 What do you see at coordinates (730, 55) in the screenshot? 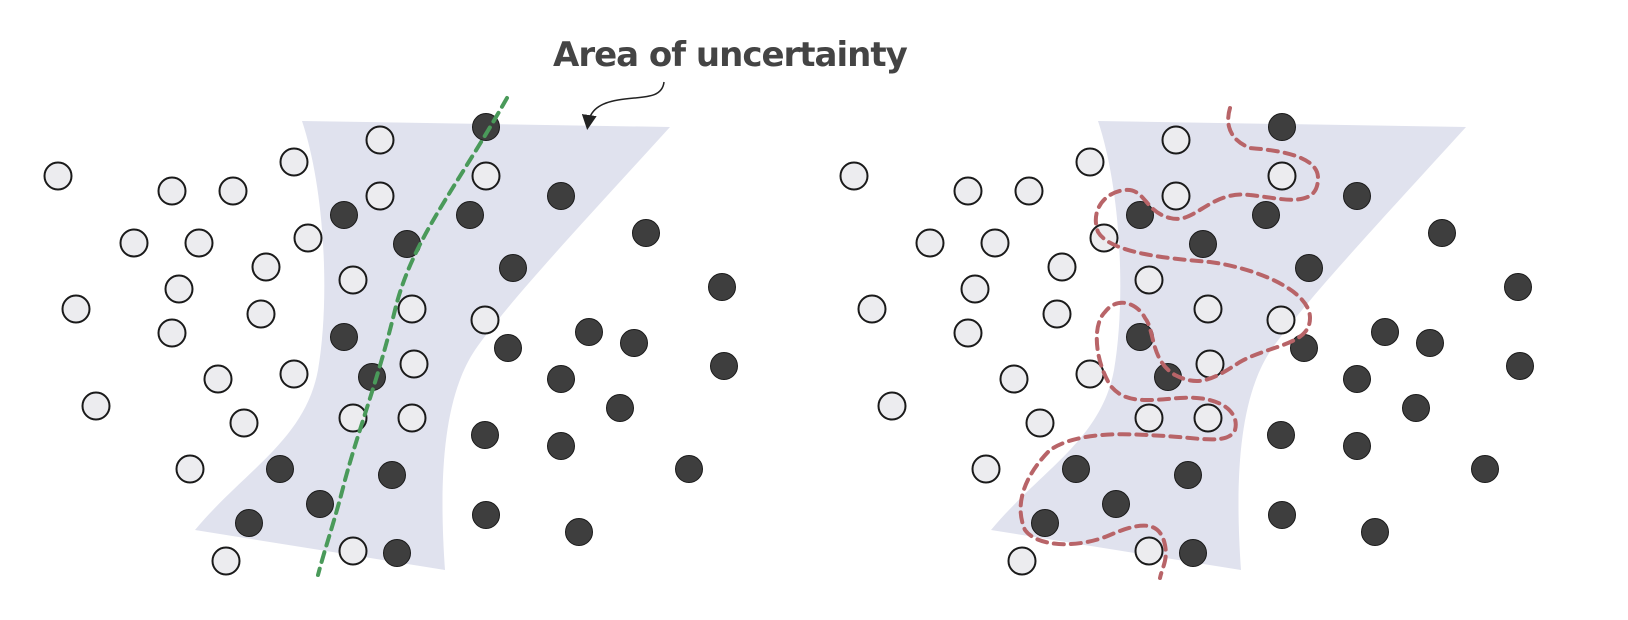
I see `area-of-uncertainty-label: Area of uncertainty` at bounding box center [730, 55].